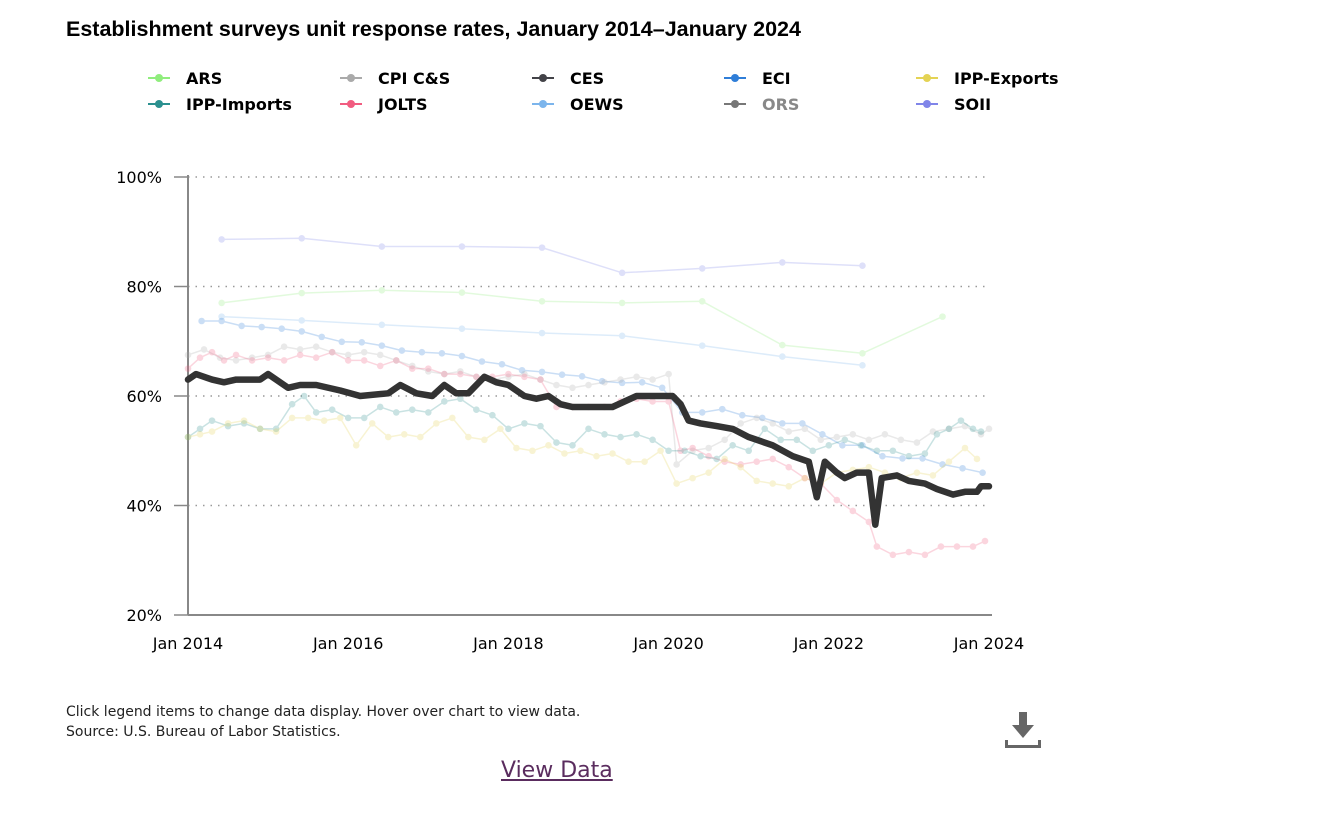 The height and width of the screenshot is (836, 1335). I want to click on legend-item-ces: CES, so click(628, 78).